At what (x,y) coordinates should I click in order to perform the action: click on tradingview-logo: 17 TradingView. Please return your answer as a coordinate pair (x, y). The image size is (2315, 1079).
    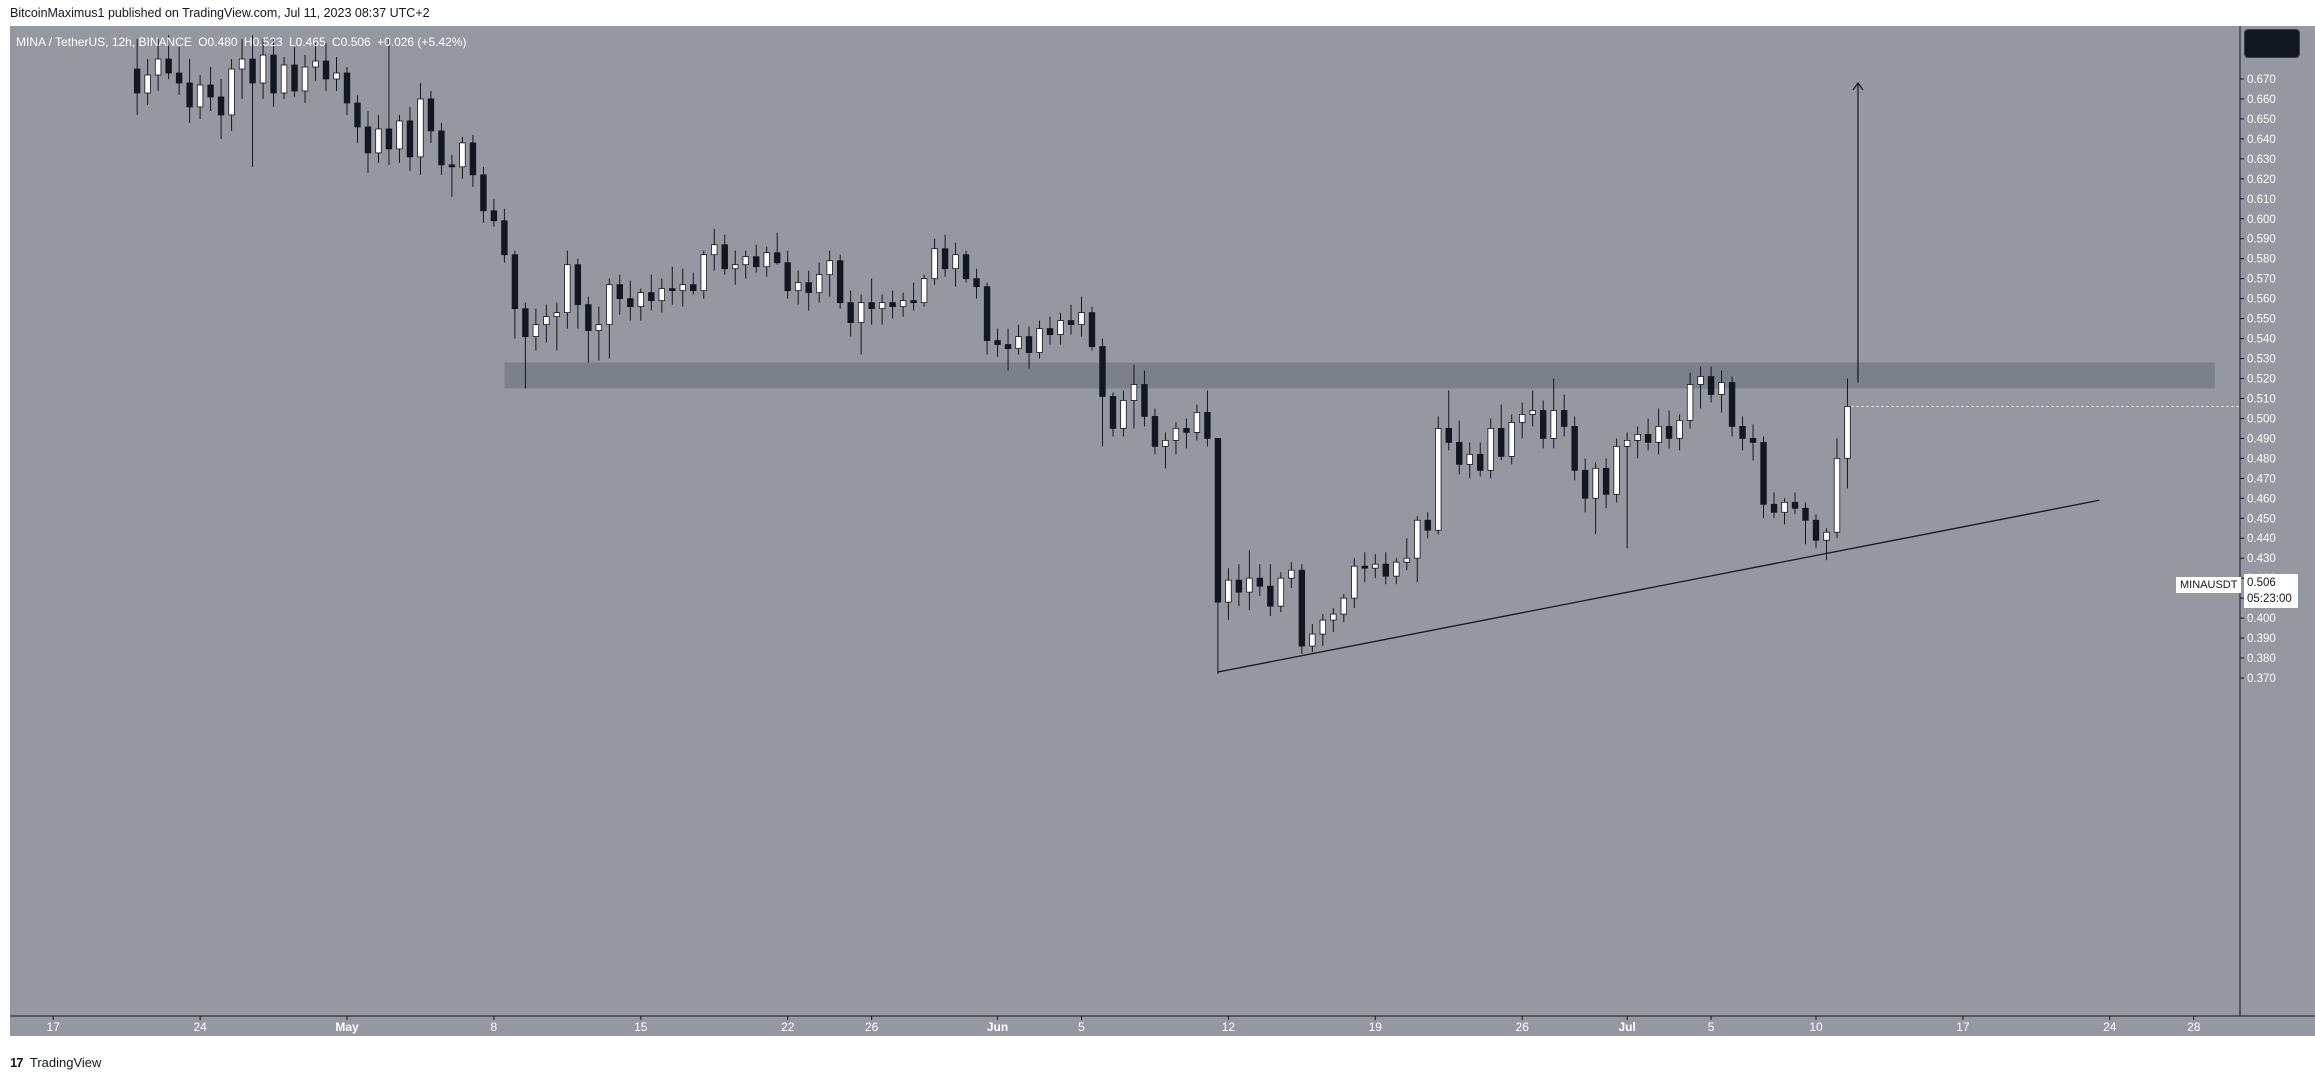
    Looking at the image, I should click on (55, 1062).